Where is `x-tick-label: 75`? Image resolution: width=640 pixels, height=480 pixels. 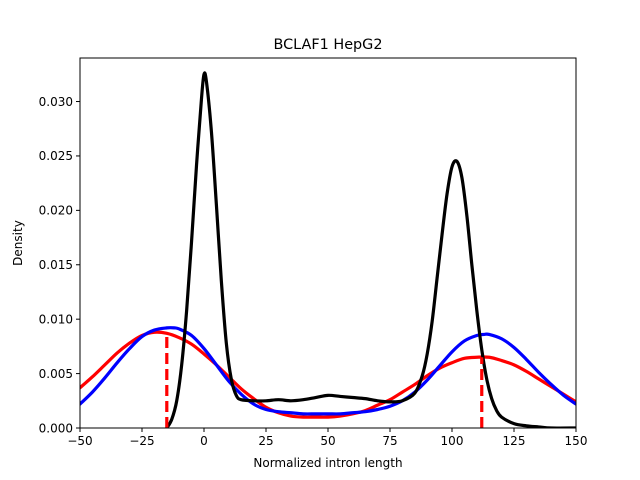
x-tick-label: 75 is located at coordinates (389, 441).